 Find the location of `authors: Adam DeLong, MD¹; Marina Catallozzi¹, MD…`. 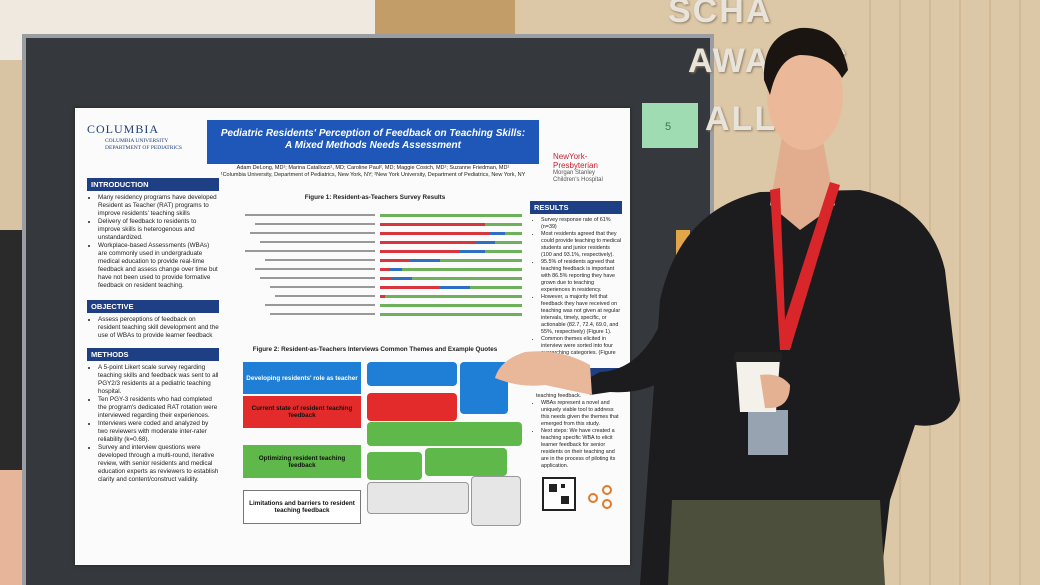

authors: Adam DeLong, MD¹; Marina Catallozzi¹, MD… is located at coordinates (373, 172).